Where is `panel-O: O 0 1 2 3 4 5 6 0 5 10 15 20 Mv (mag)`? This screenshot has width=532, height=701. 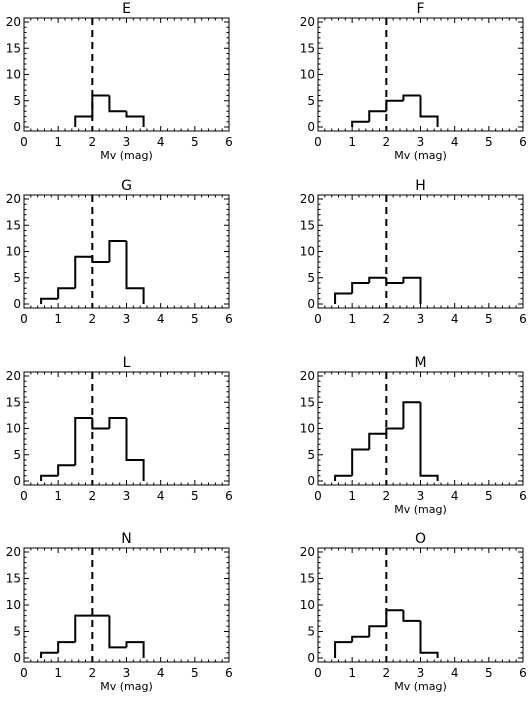
panel-O: O 0 1 2 3 4 5 6 0 5 10 15 20 Mv (mag) is located at coordinates (413, 612).